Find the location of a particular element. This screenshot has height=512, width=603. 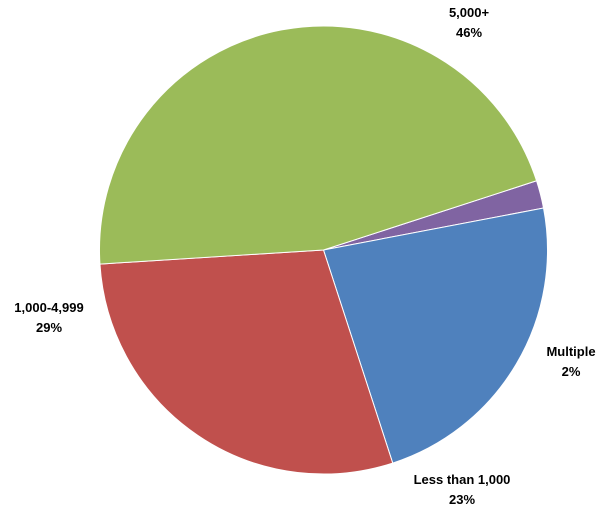

slice-value-label: 29% is located at coordinates (49, 327).